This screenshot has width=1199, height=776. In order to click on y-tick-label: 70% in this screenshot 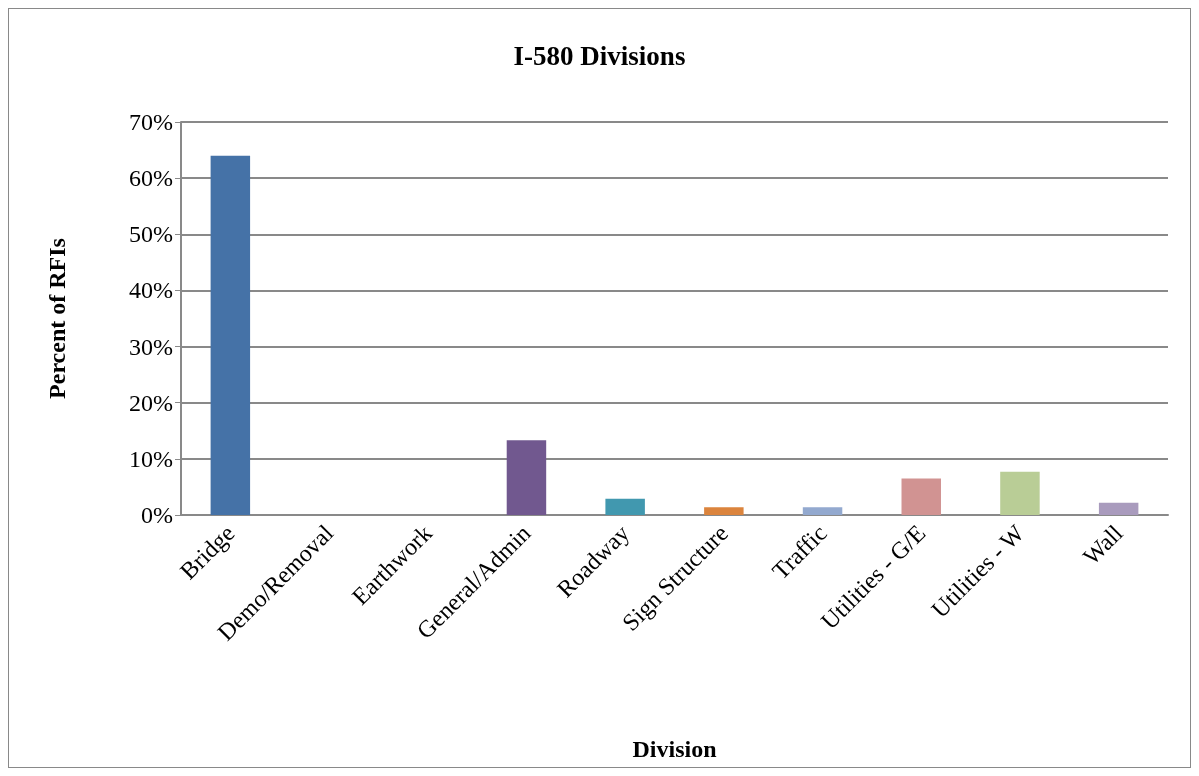, I will do `click(151, 122)`.